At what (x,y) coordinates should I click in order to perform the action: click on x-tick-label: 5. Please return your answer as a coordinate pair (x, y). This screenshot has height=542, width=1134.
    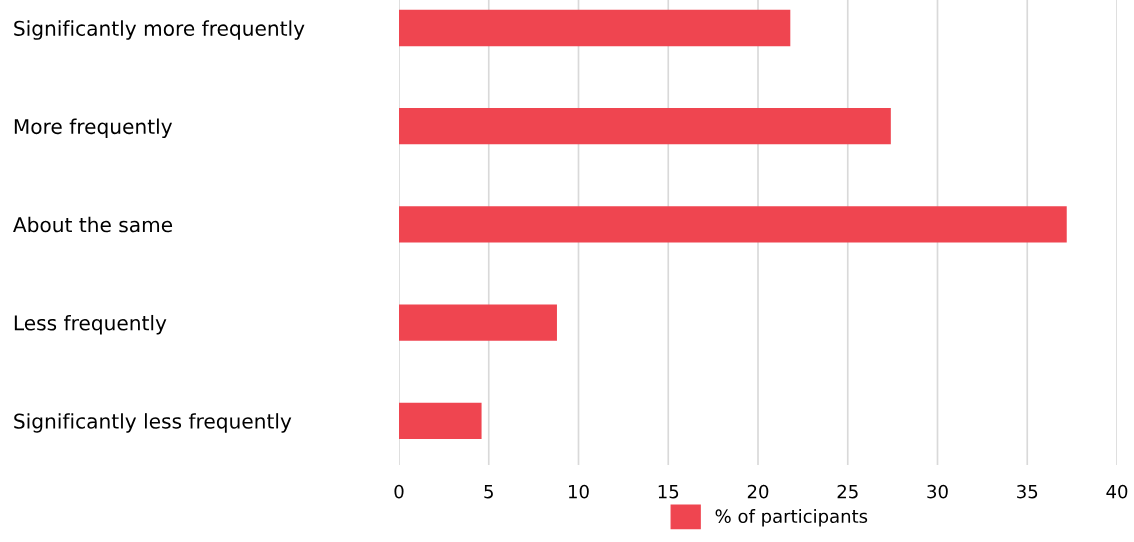
    Looking at the image, I should click on (488, 492).